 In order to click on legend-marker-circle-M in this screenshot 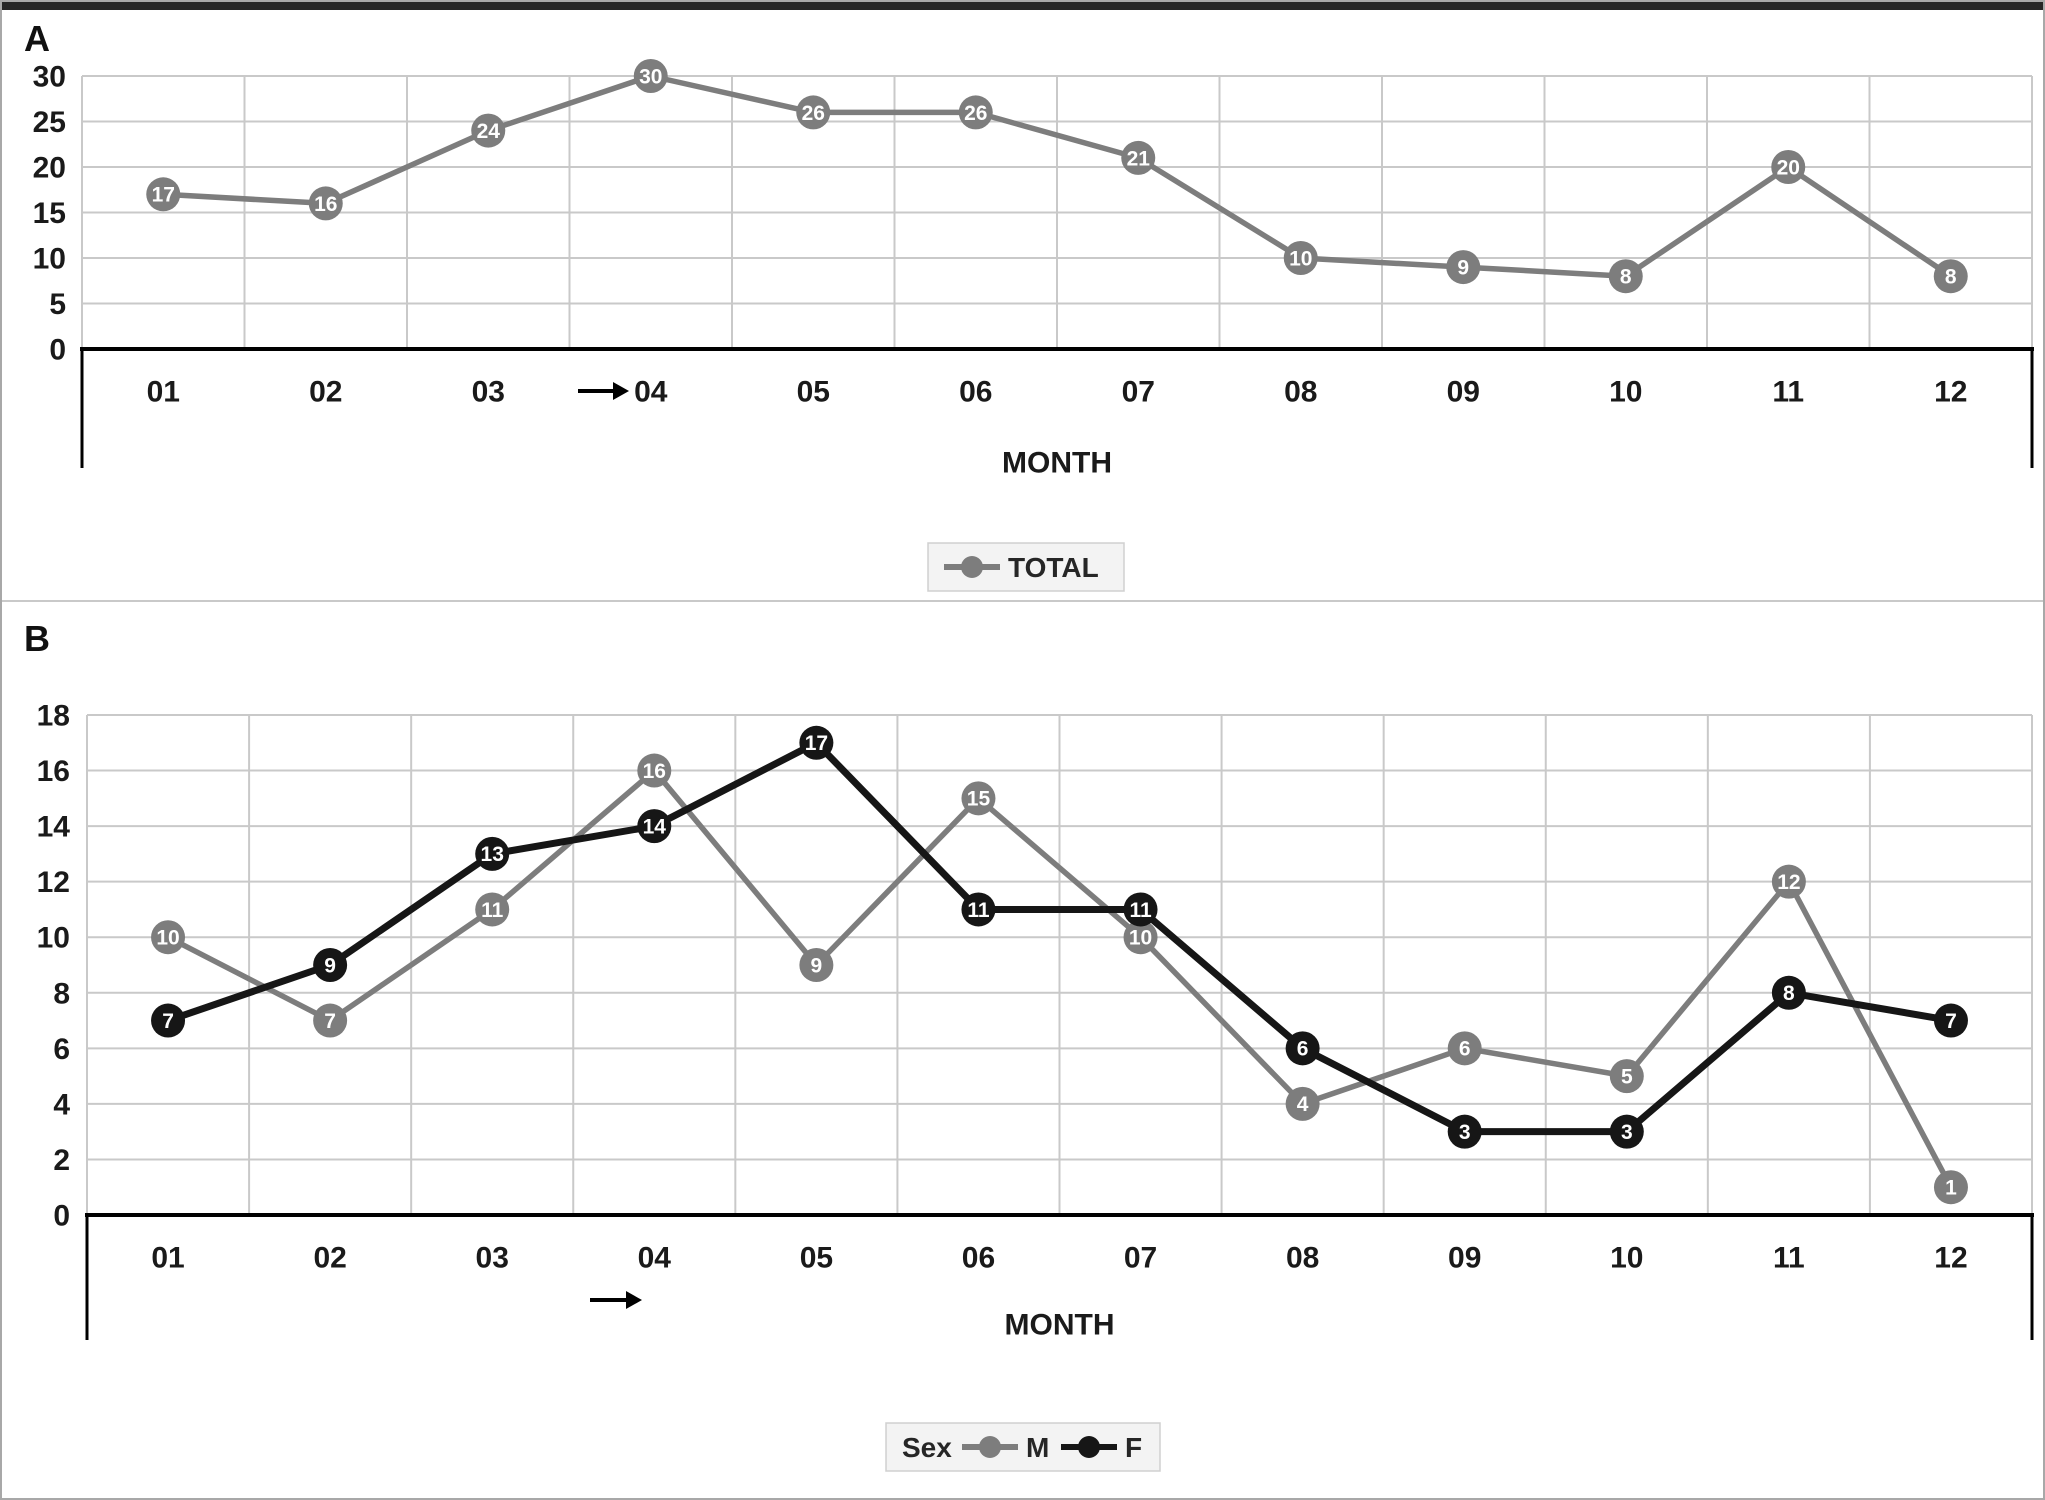, I will do `click(990, 1447)`.